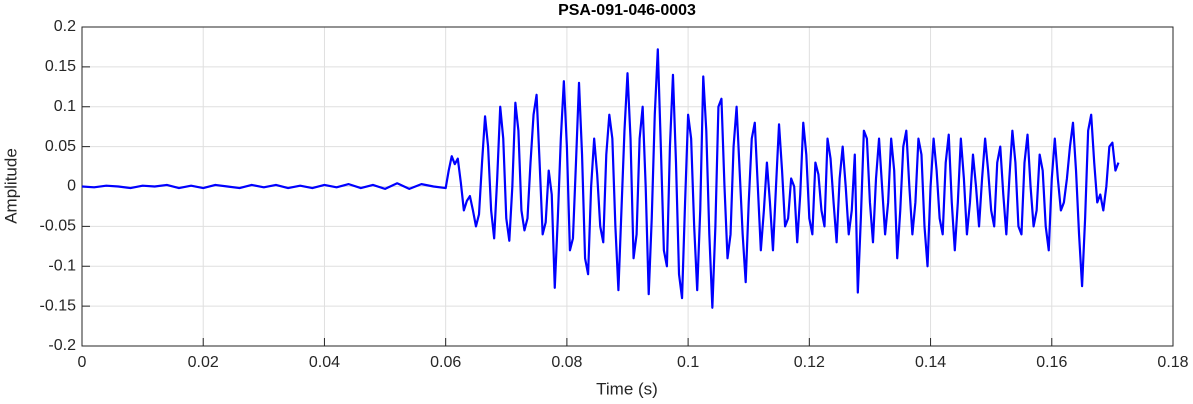 This screenshot has height=404, width=1193. I want to click on x-tick-label: 0.1, so click(688, 362).